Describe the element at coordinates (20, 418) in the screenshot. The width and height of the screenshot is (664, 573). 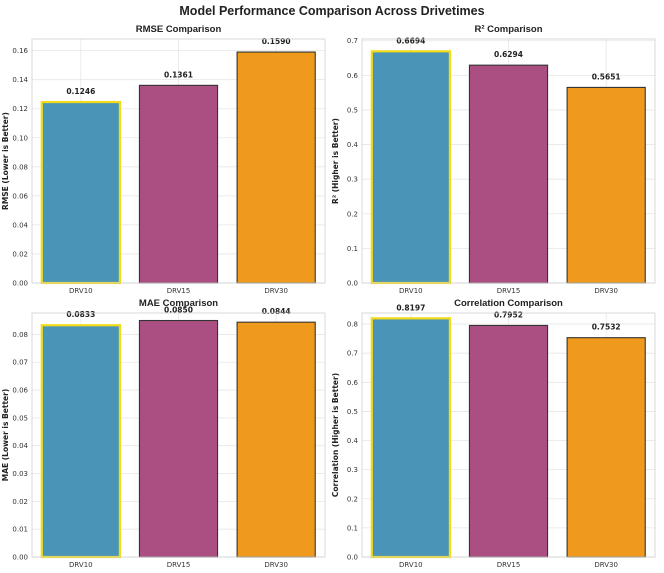
I see `y-tick-label: 0.05` at that location.